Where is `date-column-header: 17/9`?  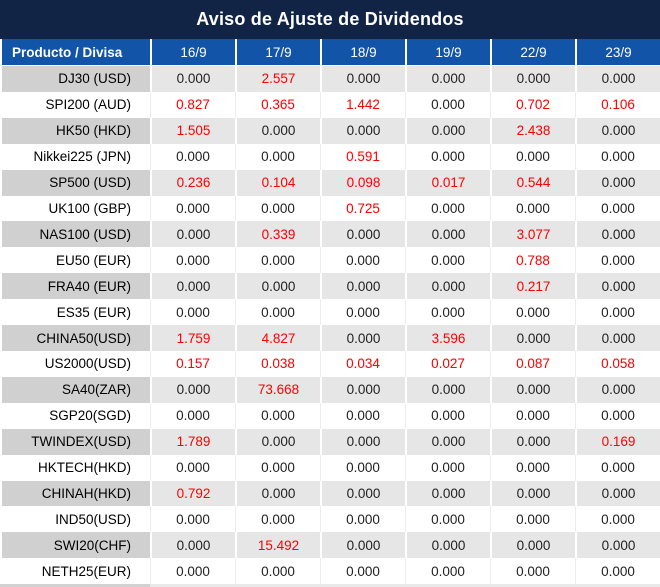
date-column-header: 17/9 is located at coordinates (277, 52).